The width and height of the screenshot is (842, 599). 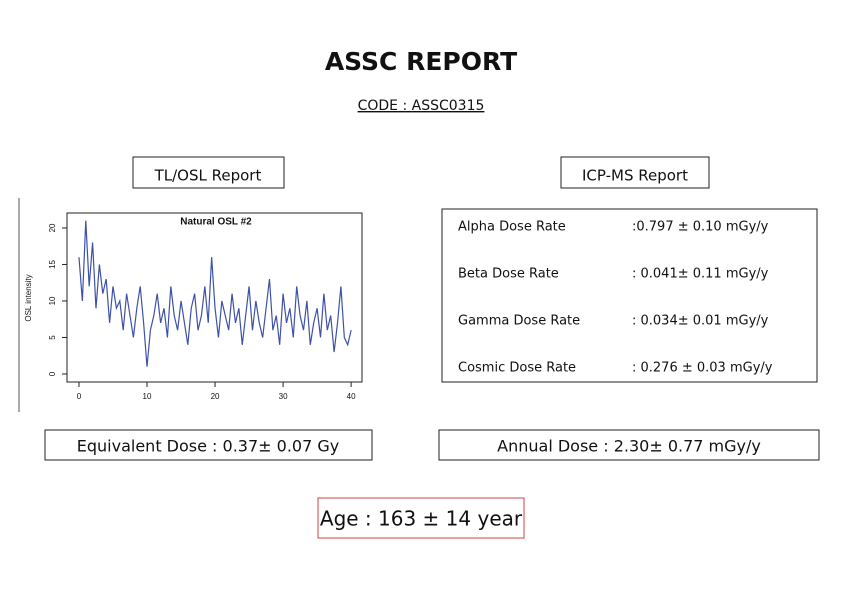 I want to click on plot-frame, so click(x=214, y=297).